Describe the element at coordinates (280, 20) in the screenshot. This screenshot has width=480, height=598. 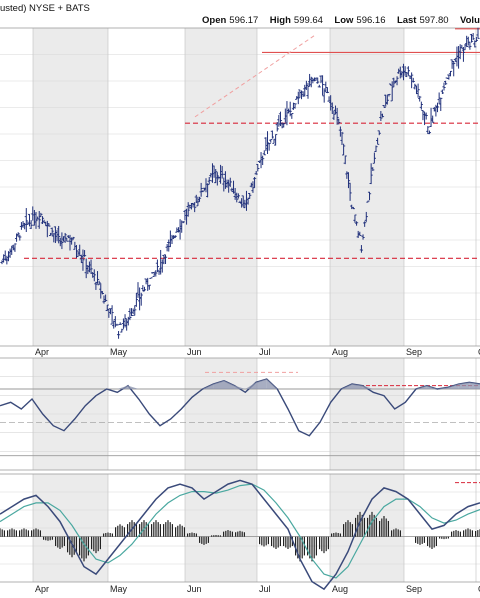
I see `quote-high-label: High` at that location.